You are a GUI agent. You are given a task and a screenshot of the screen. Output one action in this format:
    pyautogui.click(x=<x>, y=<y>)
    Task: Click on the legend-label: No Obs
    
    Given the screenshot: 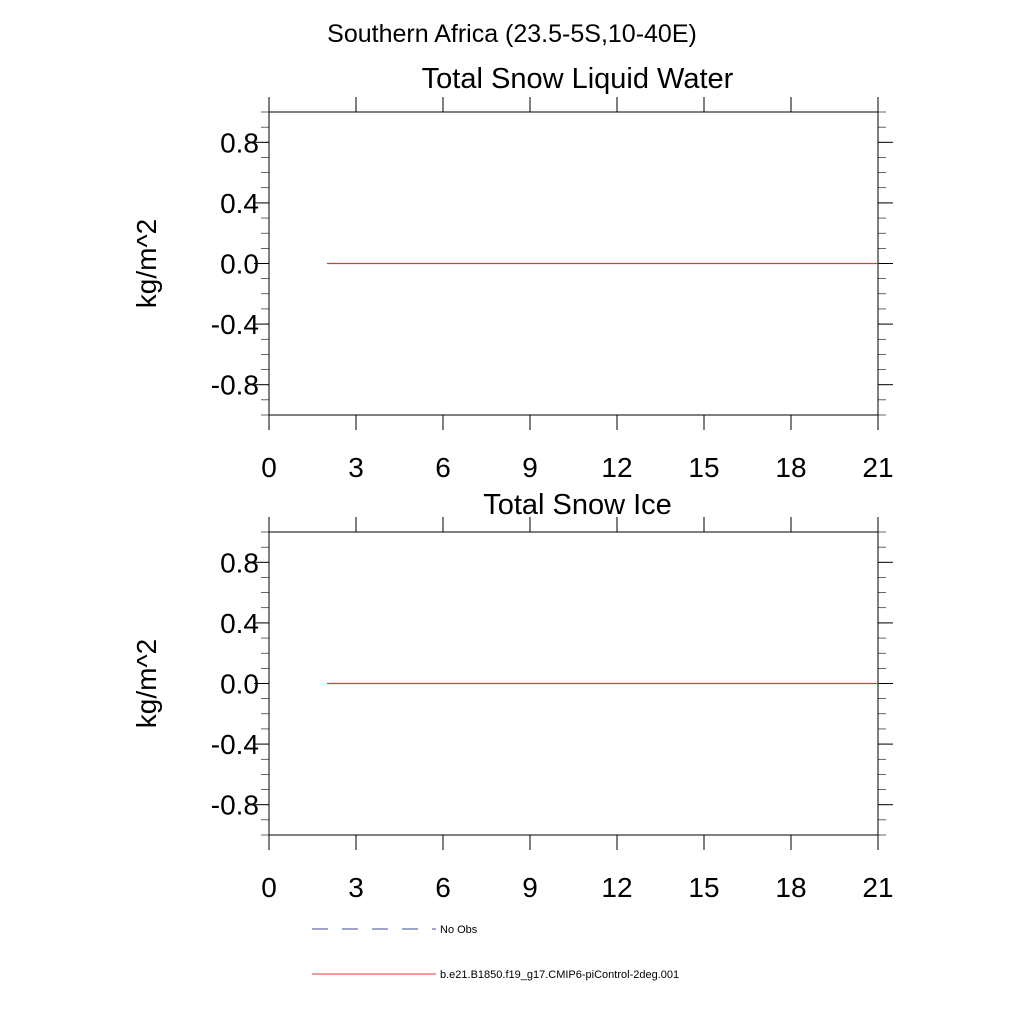 What is the action you would take?
    pyautogui.click(x=459, y=930)
    